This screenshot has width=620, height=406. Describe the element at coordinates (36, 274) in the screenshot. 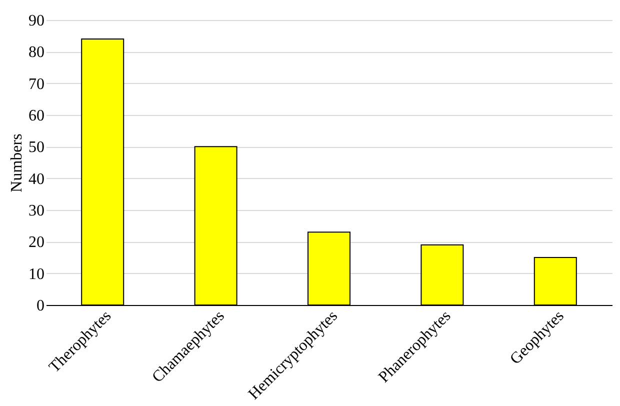

I see `y-tick-label: 10` at that location.